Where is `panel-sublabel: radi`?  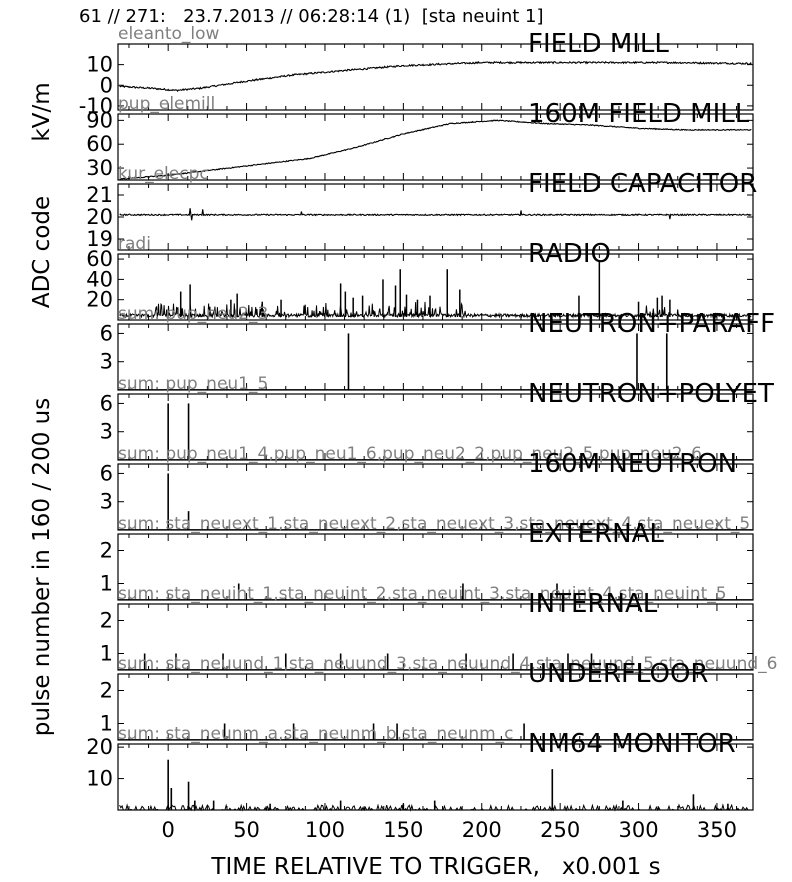 panel-sublabel: radi is located at coordinates (134, 244).